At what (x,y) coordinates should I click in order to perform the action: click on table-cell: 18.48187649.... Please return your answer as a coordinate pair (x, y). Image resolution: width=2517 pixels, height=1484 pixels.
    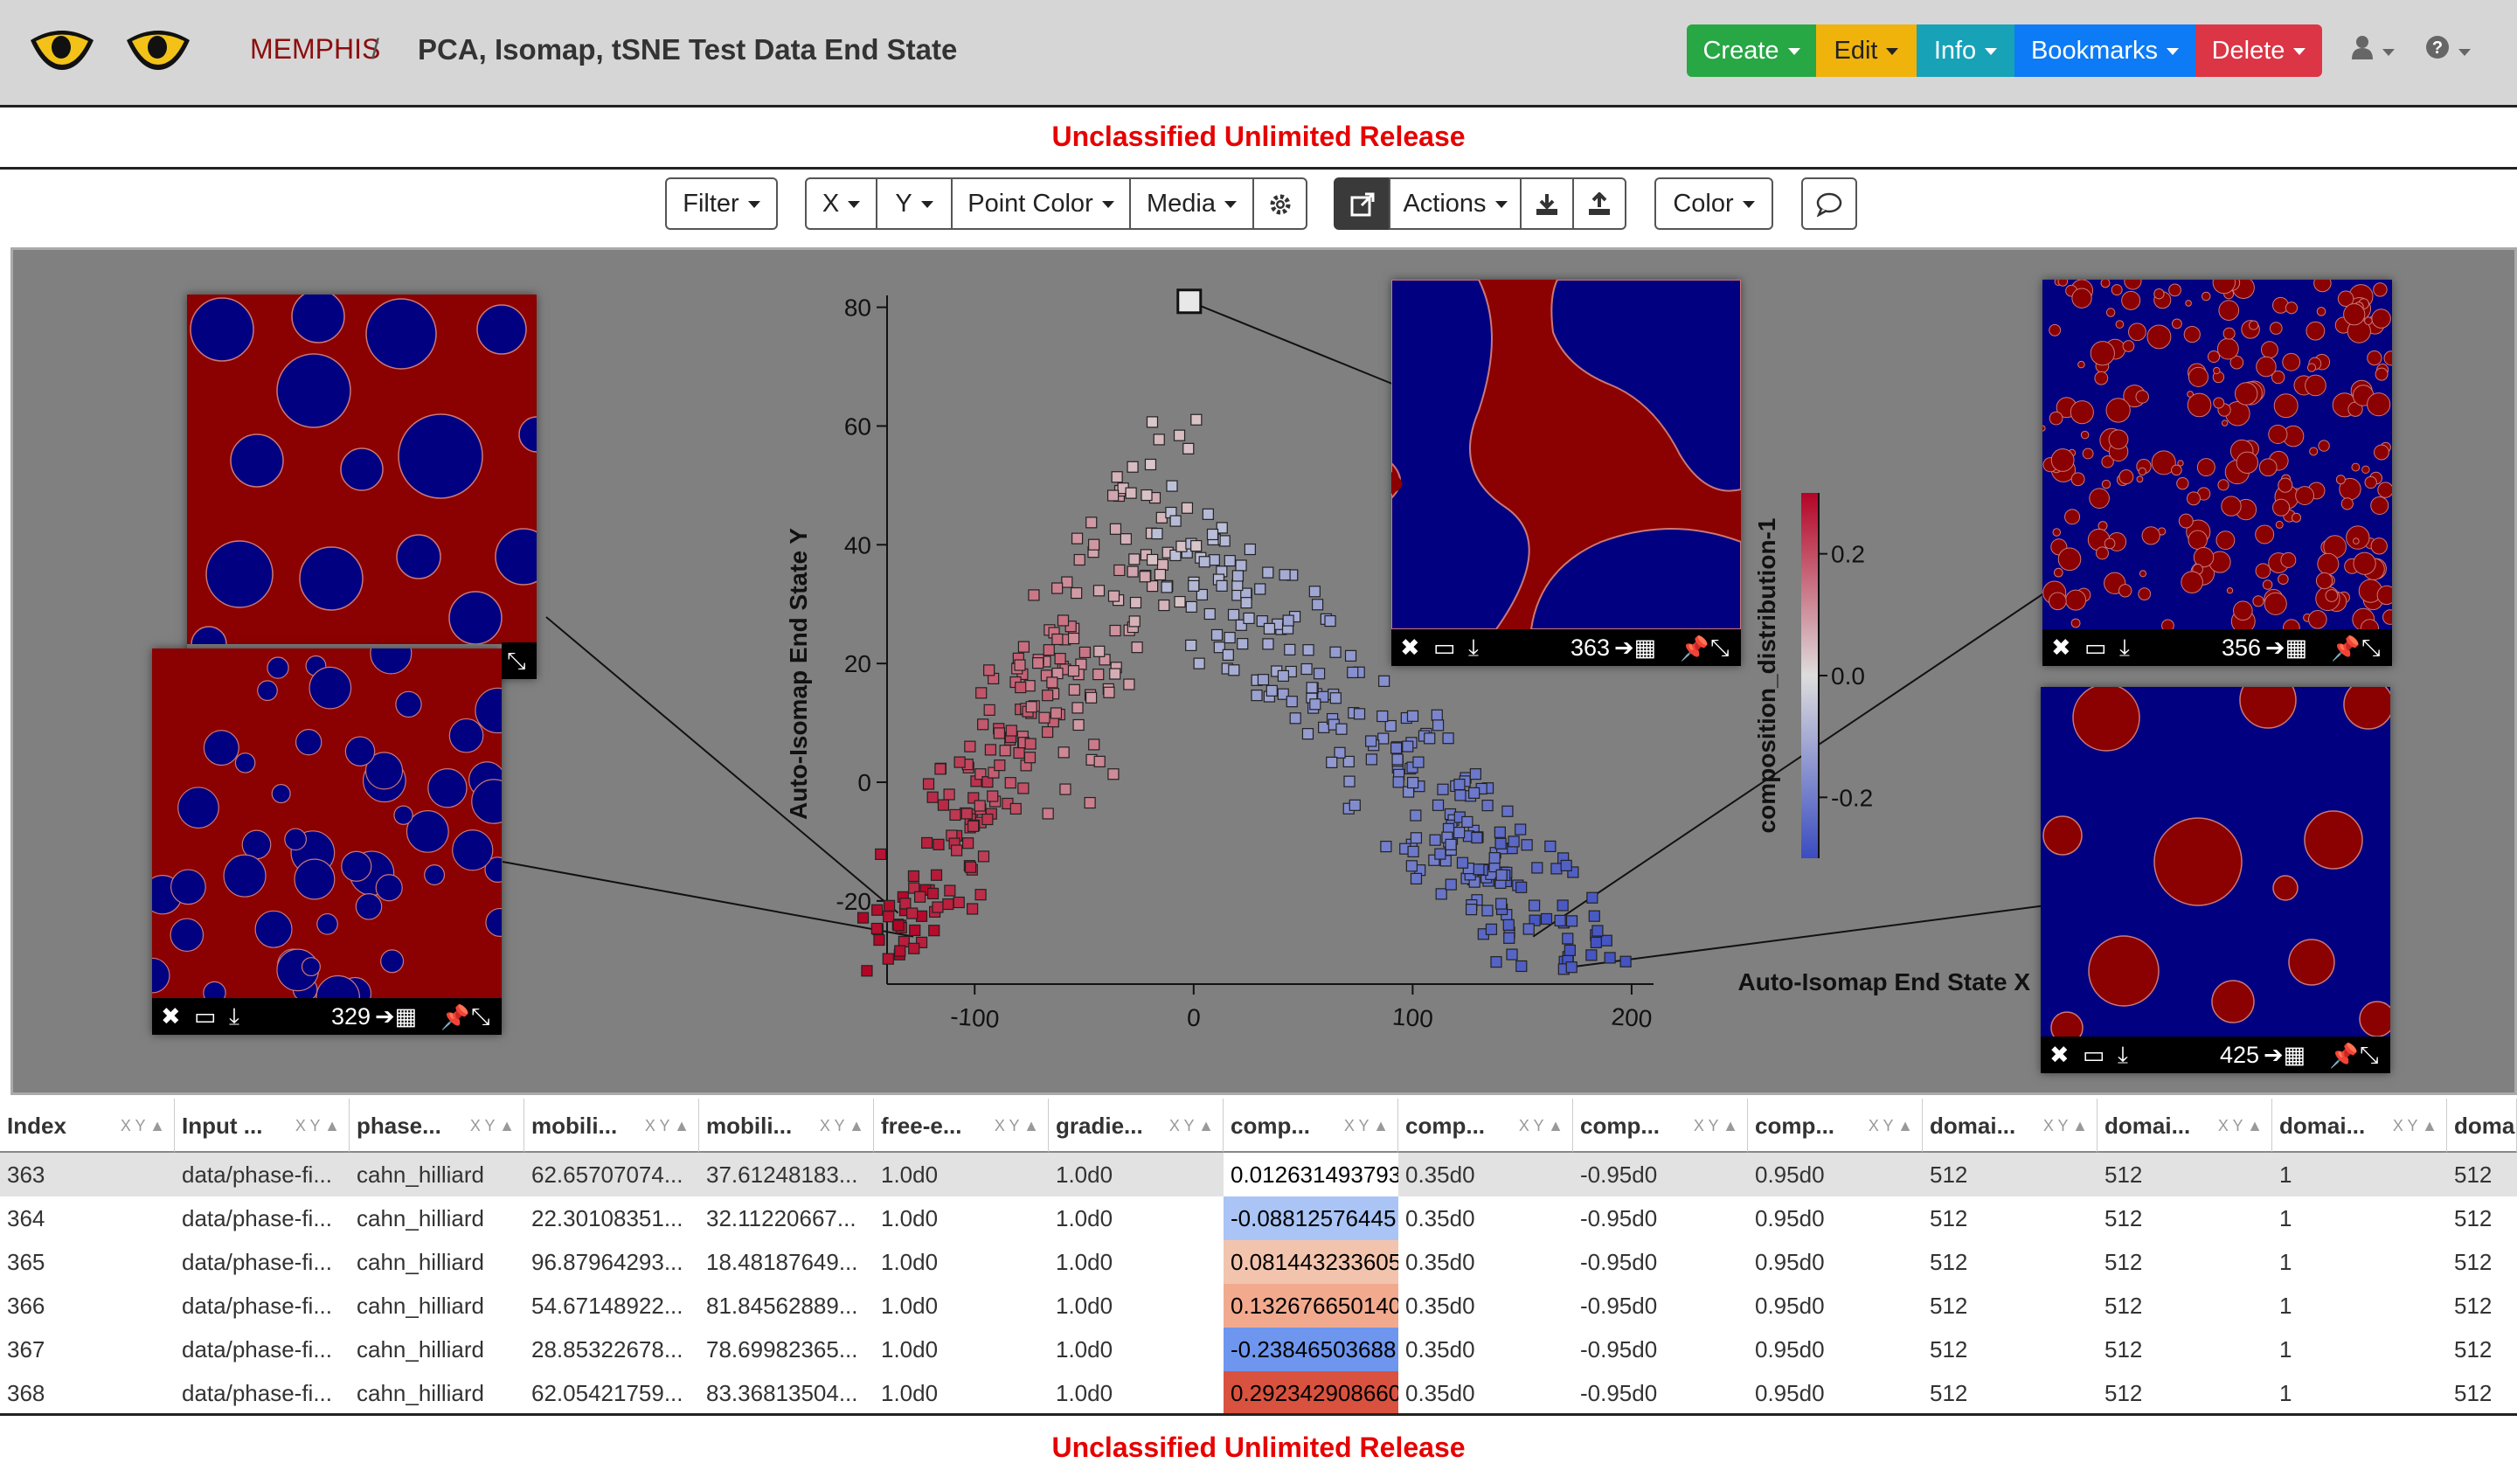
    Looking at the image, I should click on (782, 1262).